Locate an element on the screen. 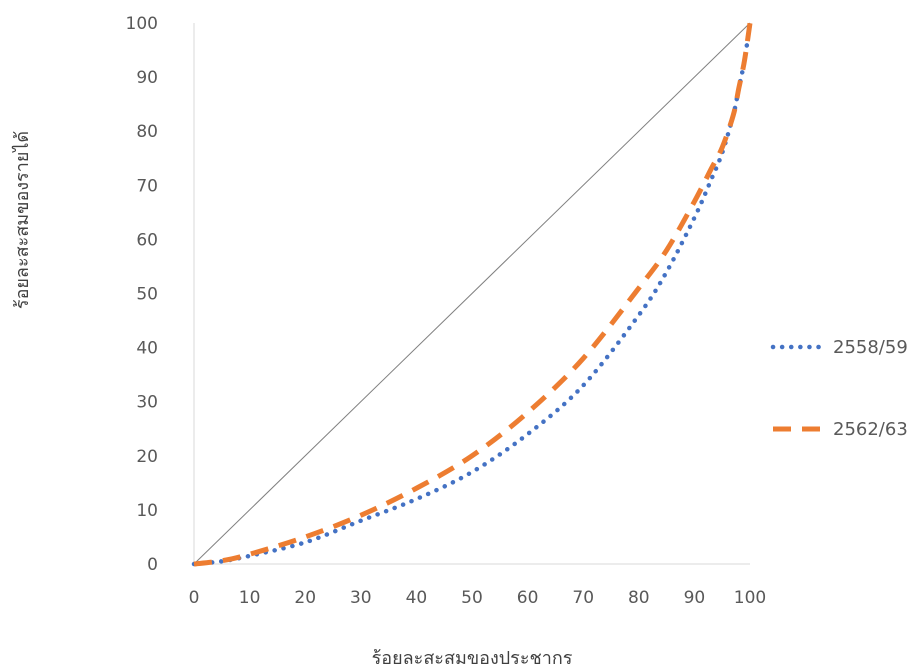 Image resolution: width=913 pixels, height=670 pixels. y-axis-ticks: 0 10 20 30 40 50 60 70 80 90 100 is located at coordinates (142, 294).